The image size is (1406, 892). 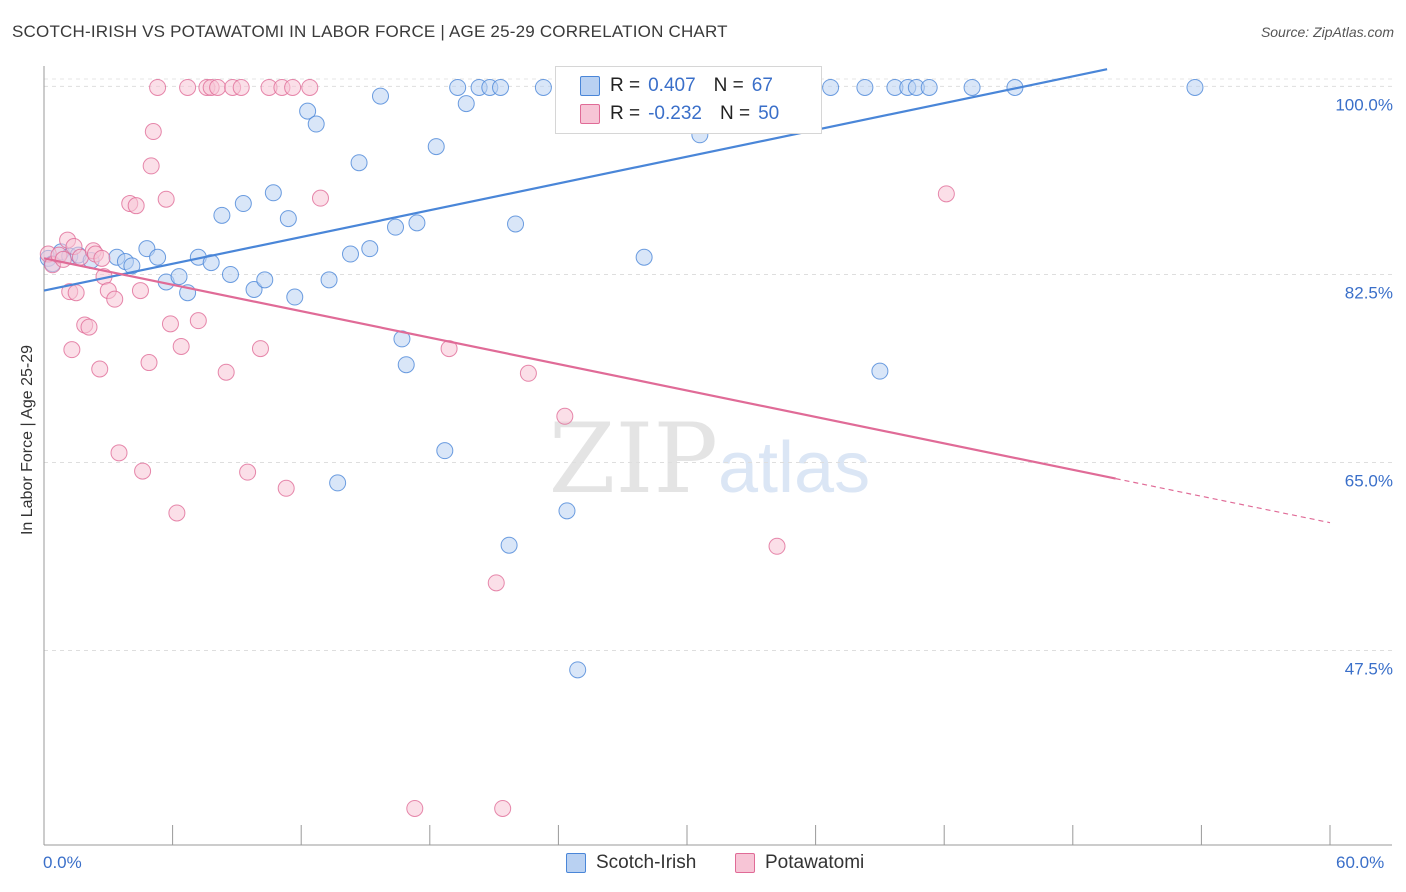 I want to click on y-tick-label: 65.0%, so click(x=1369, y=480).